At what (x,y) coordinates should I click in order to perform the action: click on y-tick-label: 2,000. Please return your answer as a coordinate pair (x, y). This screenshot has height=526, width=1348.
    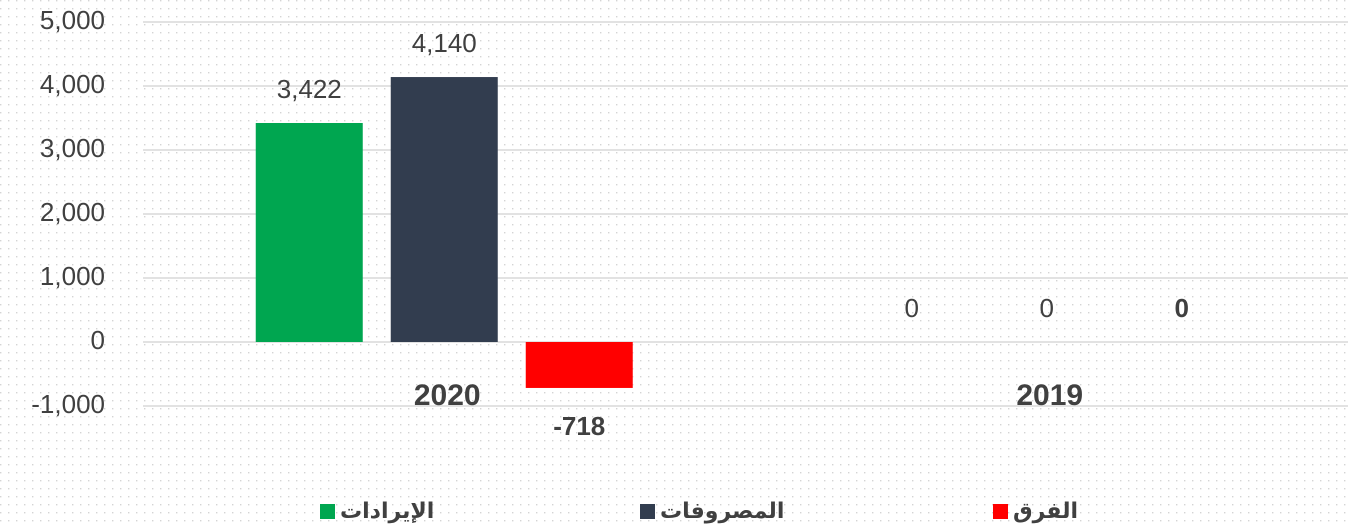
    Looking at the image, I should click on (72, 212).